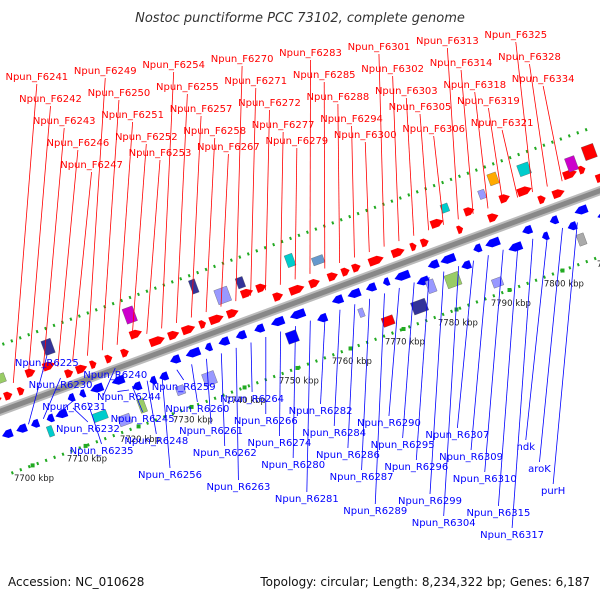  I want to click on gene-label: Npun_R6262, so click(225, 453).